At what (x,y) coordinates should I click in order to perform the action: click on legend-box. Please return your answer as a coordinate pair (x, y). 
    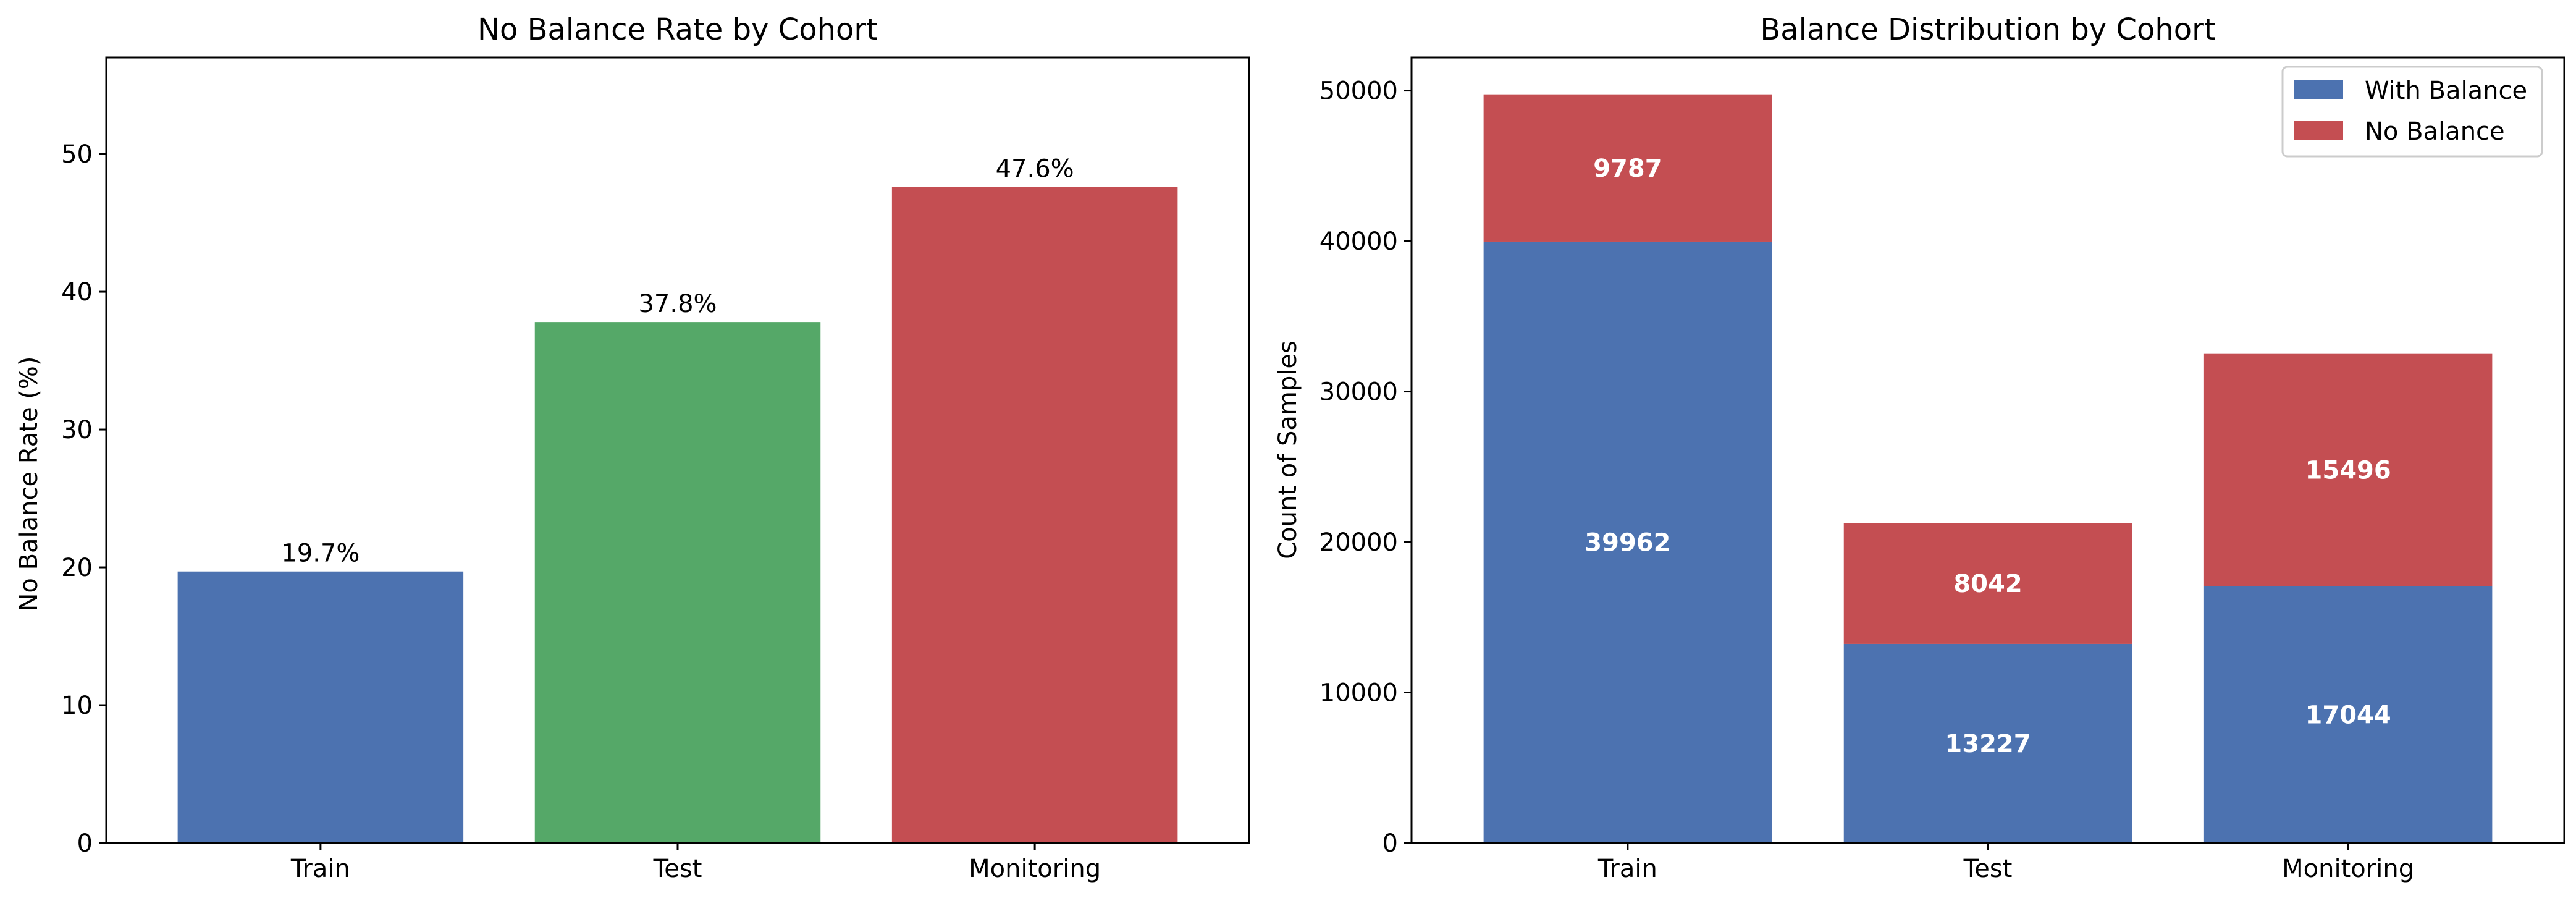
    Looking at the image, I should click on (2412, 112).